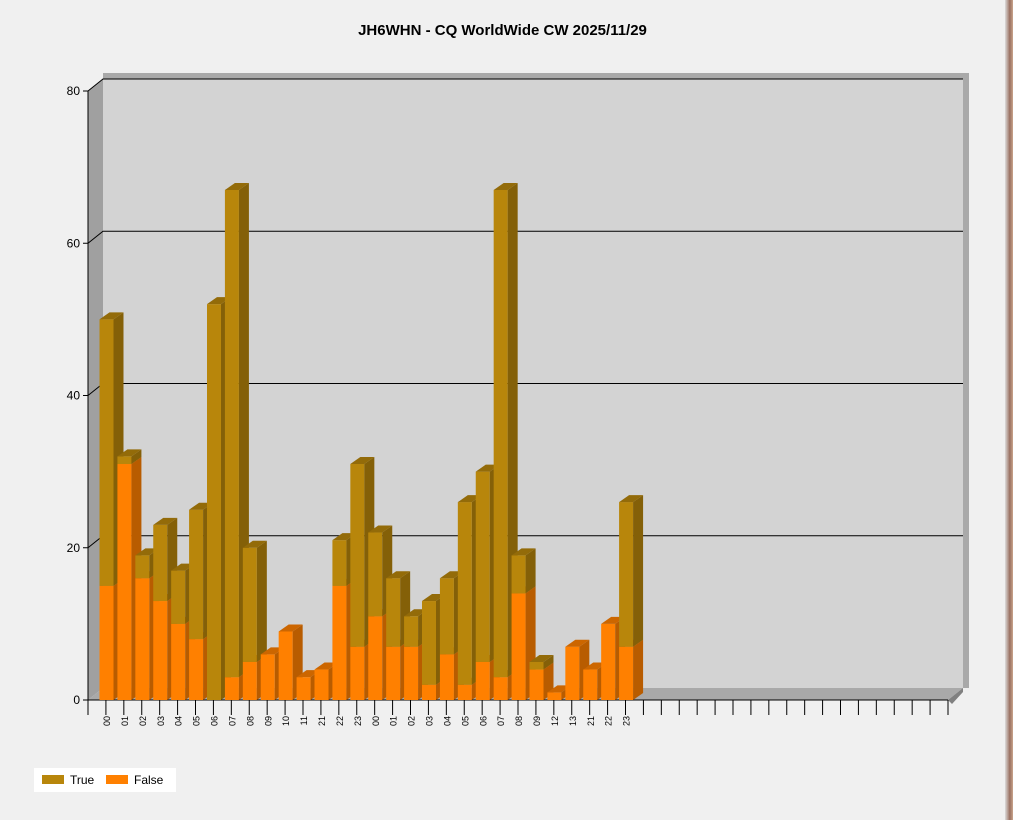 The height and width of the screenshot is (820, 1013). What do you see at coordinates (82, 780) in the screenshot?
I see `legend-label-true: True` at bounding box center [82, 780].